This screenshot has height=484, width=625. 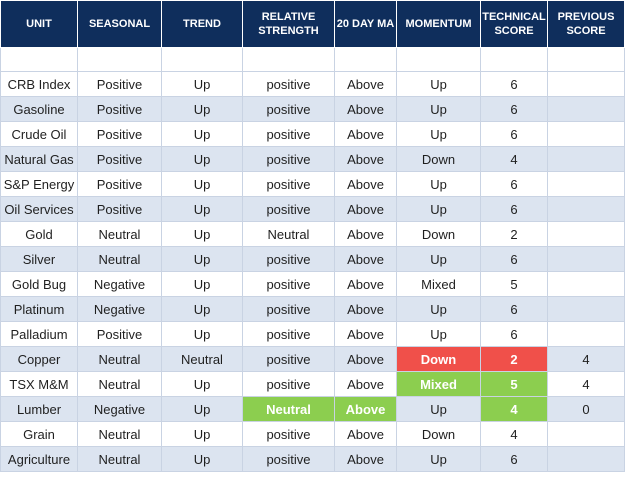 I want to click on cell-unit: Natural Gas, so click(x=39, y=159).